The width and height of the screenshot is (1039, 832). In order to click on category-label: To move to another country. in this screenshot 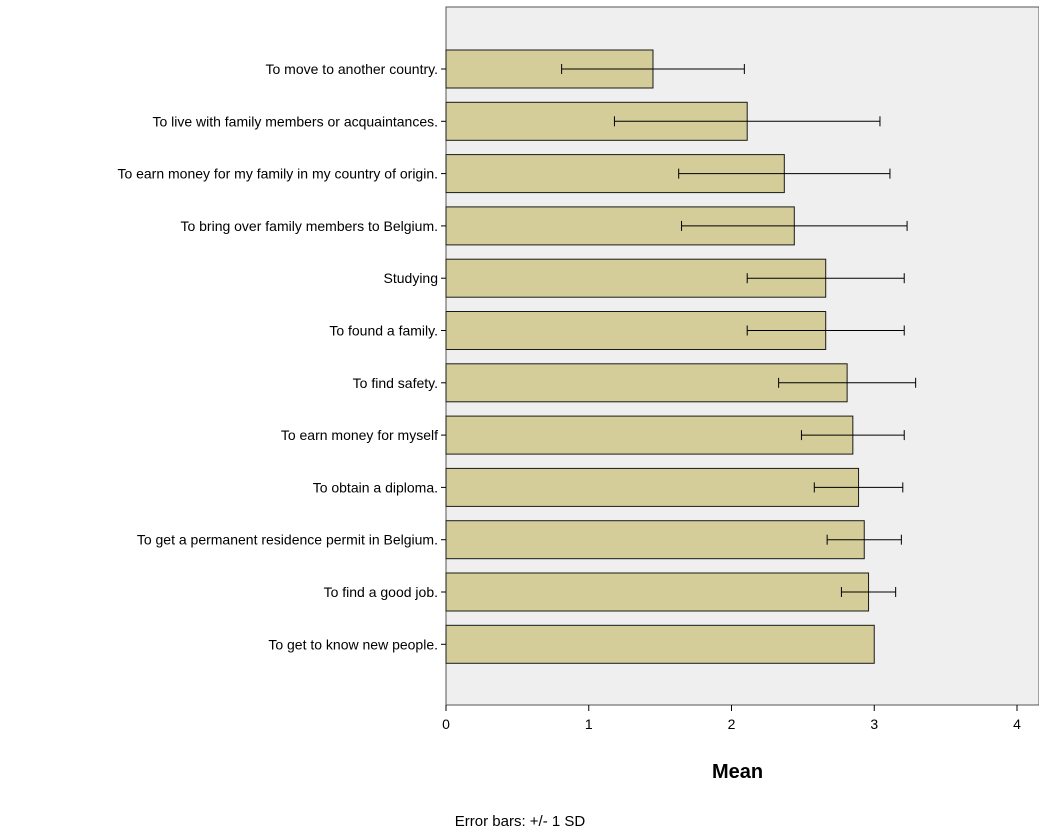, I will do `click(352, 69)`.